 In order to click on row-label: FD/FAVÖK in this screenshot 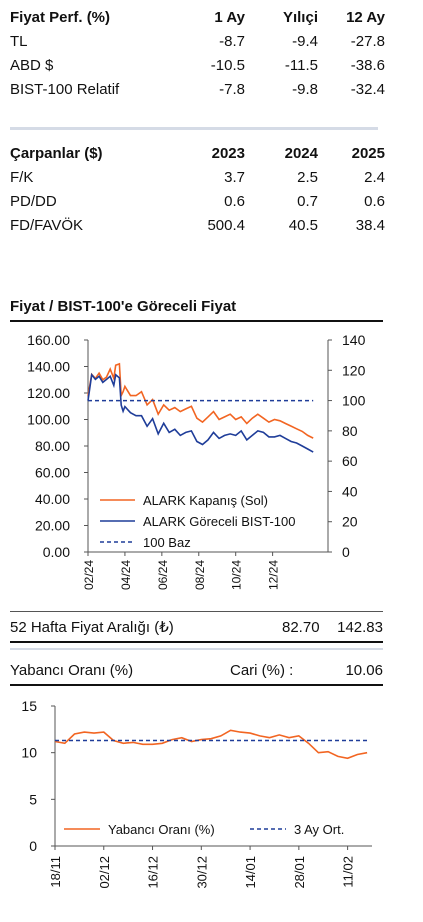, I will do `click(47, 225)`.